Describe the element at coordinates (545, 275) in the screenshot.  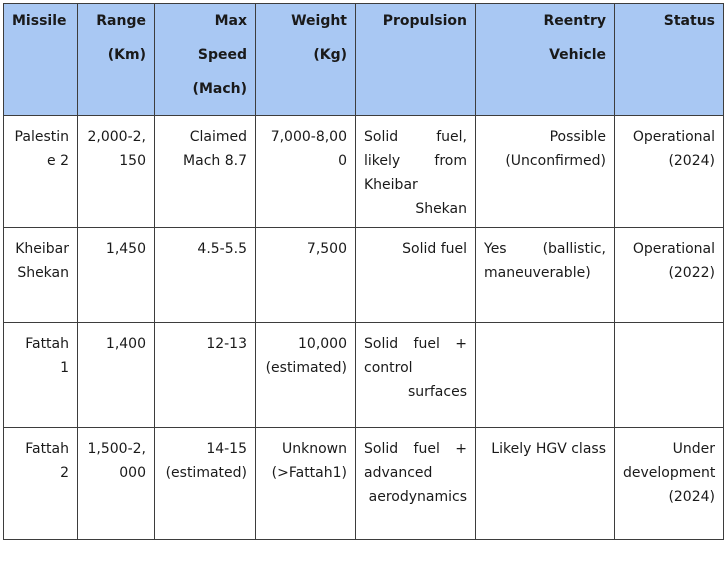
I see `cell-reentry: Yes (ballistic, maneuverable)` at that location.